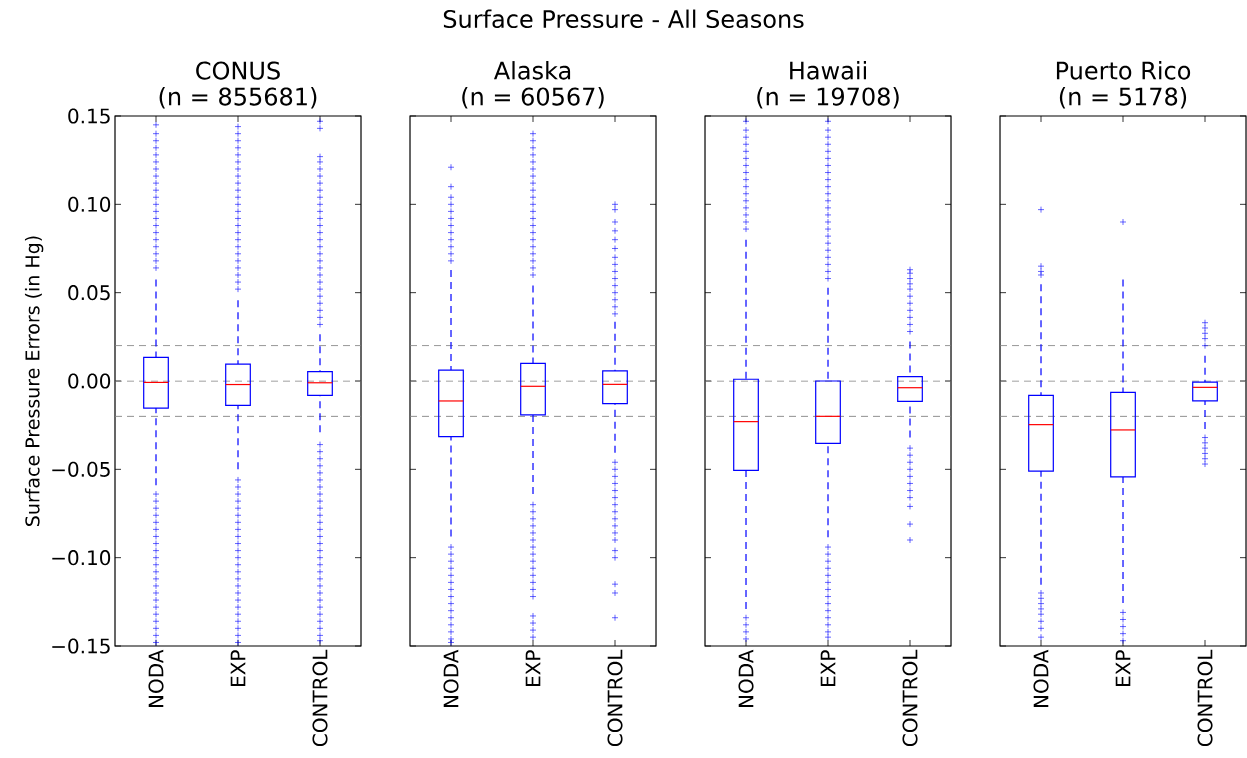  I want to click on y-tick-label: 0.00, so click(89, 381).